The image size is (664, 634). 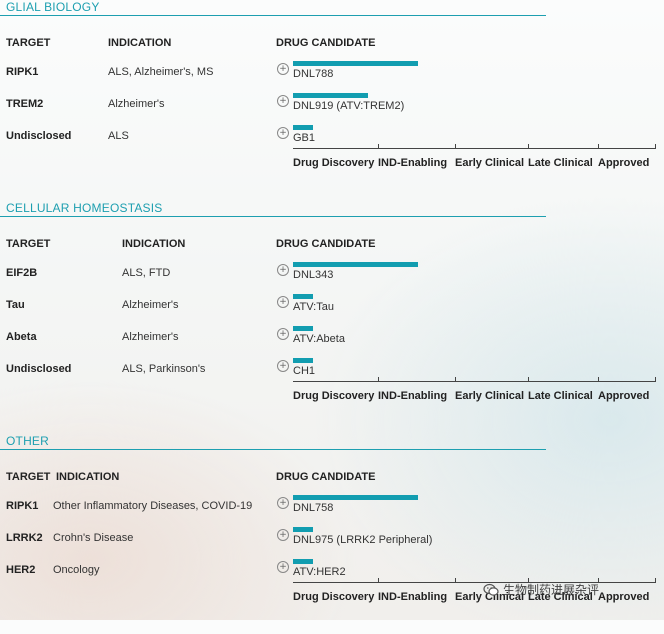 What do you see at coordinates (27, 441) in the screenshot?
I see `section-title: OTHER` at bounding box center [27, 441].